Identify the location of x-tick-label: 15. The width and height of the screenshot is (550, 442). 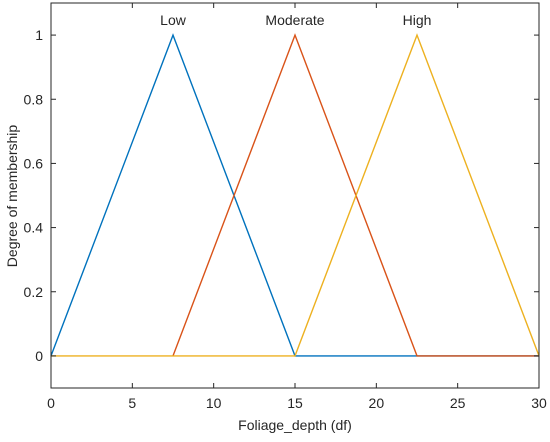
(295, 403).